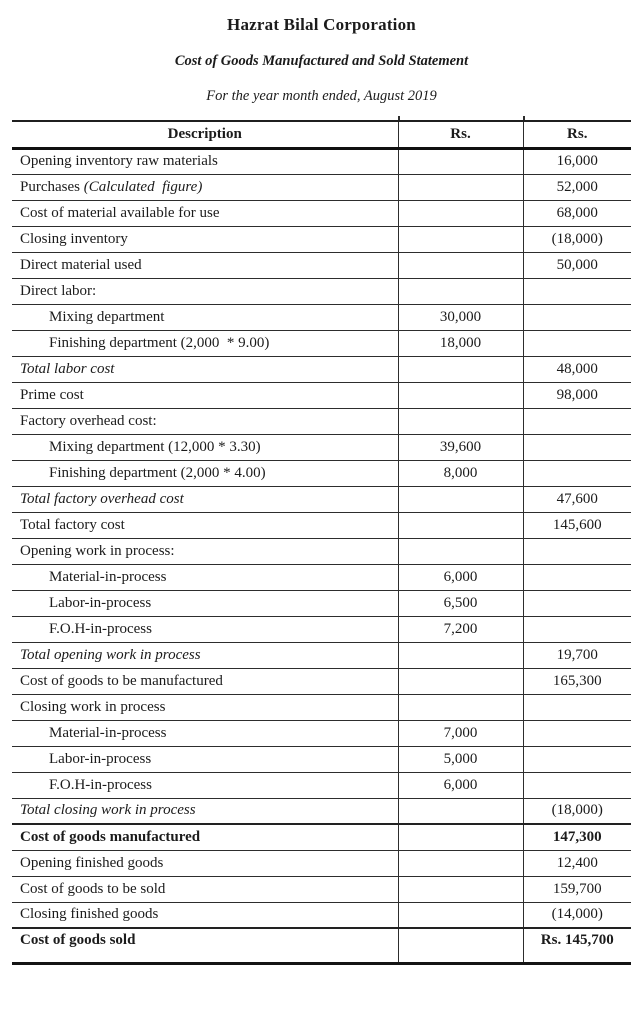 This screenshot has height=1024, width=643. I want to click on table-row: Finishing department (2,000 * 4.00) 8,000, so click(321, 473).